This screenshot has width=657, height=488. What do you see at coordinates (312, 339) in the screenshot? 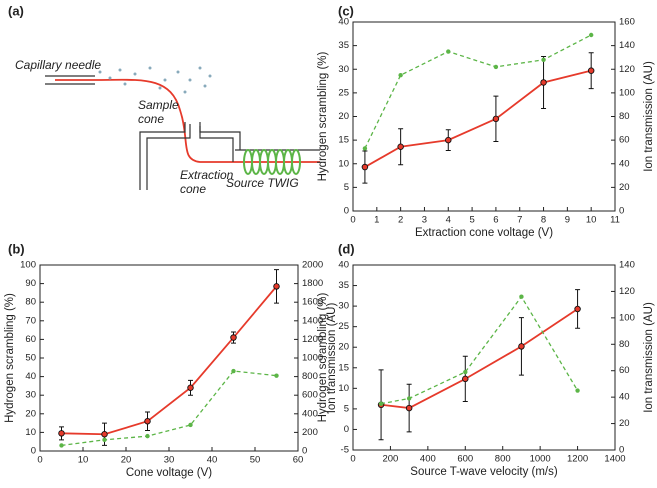
I see `y2-tick-label: 1200` at bounding box center [312, 339].